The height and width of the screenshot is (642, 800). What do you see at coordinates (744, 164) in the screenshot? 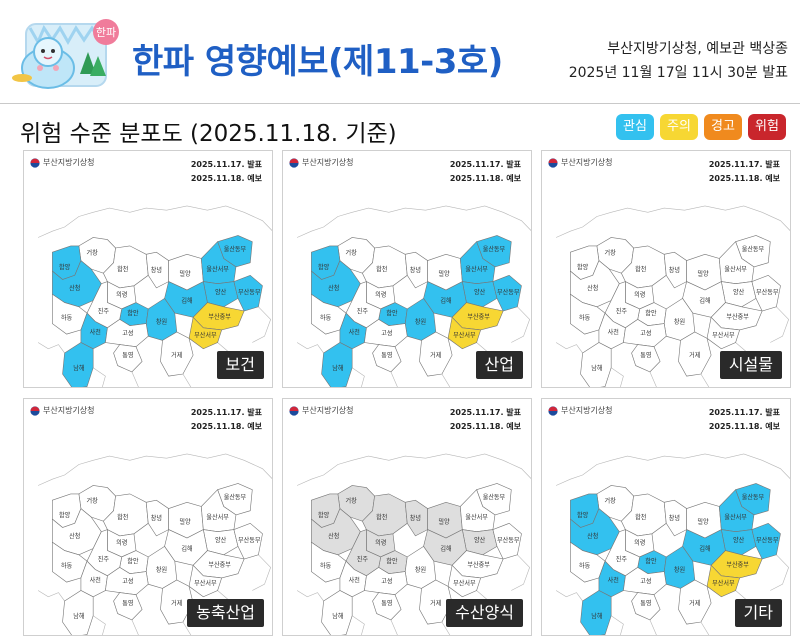
I see `issue-date: 2025.11.17. 발표` at bounding box center [744, 164].